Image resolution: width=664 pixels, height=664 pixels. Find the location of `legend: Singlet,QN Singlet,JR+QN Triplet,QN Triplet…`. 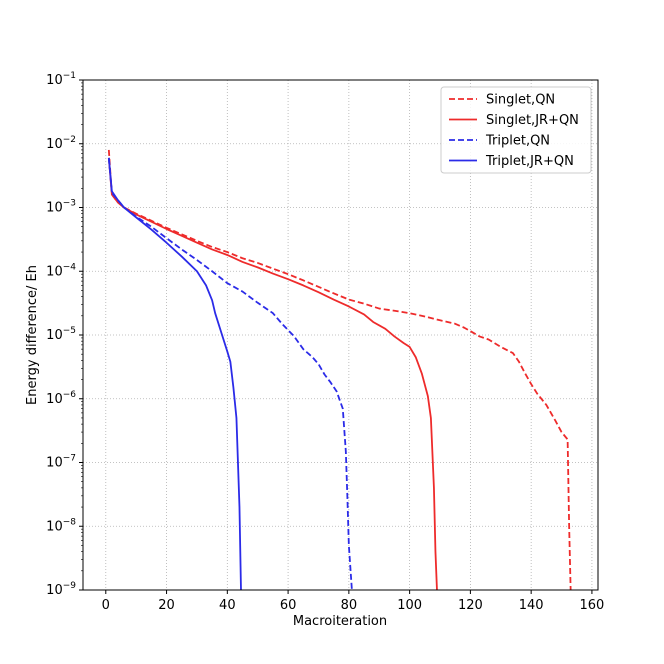

legend: Singlet,QN Singlet,JR+QN Triplet,QN Triplet… is located at coordinates (516, 130).